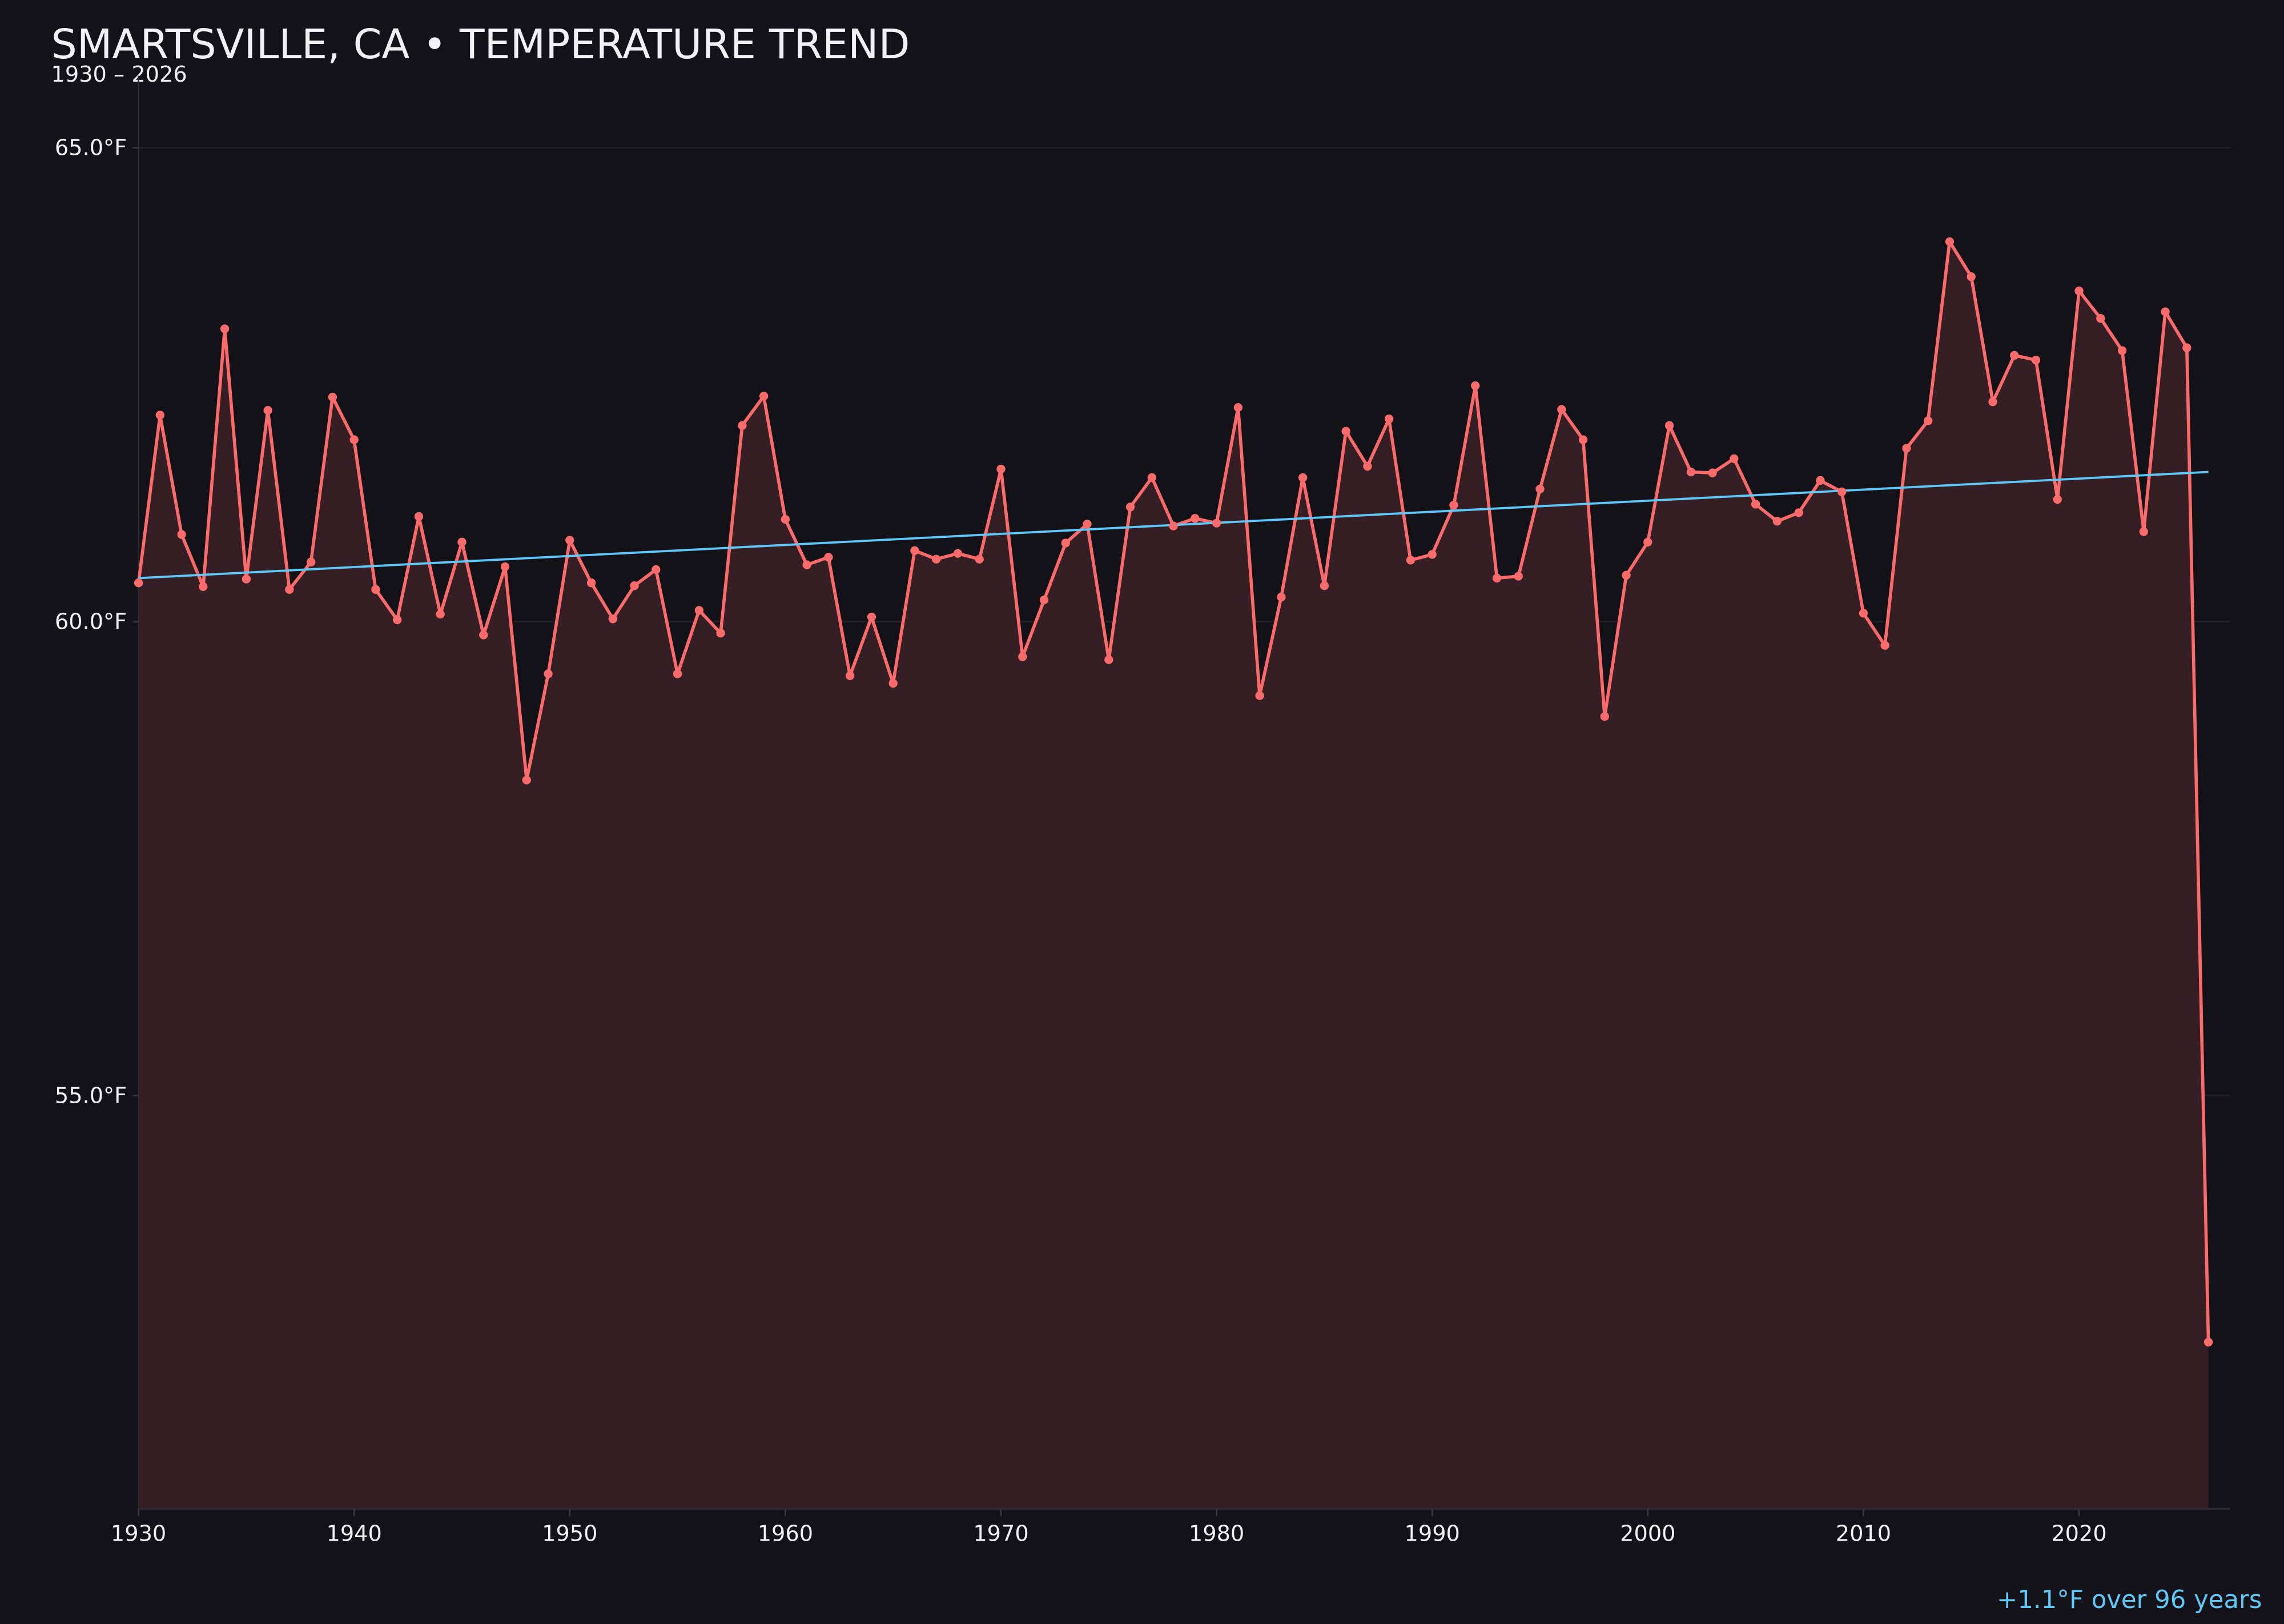 The image size is (2284, 1624). What do you see at coordinates (91, 1096) in the screenshot?
I see `y-tick-label: 55.0°F` at bounding box center [91, 1096].